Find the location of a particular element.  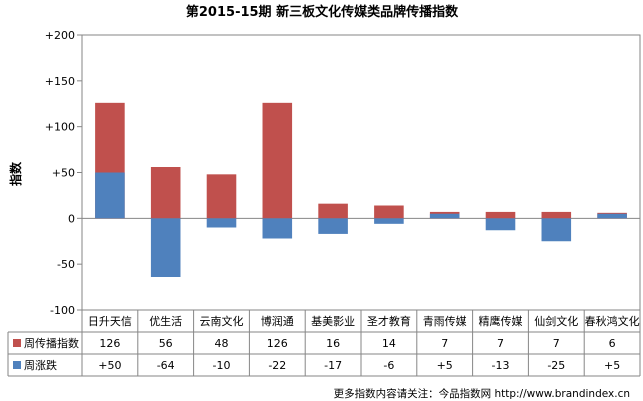

y-tick-label: -50 is located at coordinates (66, 264).